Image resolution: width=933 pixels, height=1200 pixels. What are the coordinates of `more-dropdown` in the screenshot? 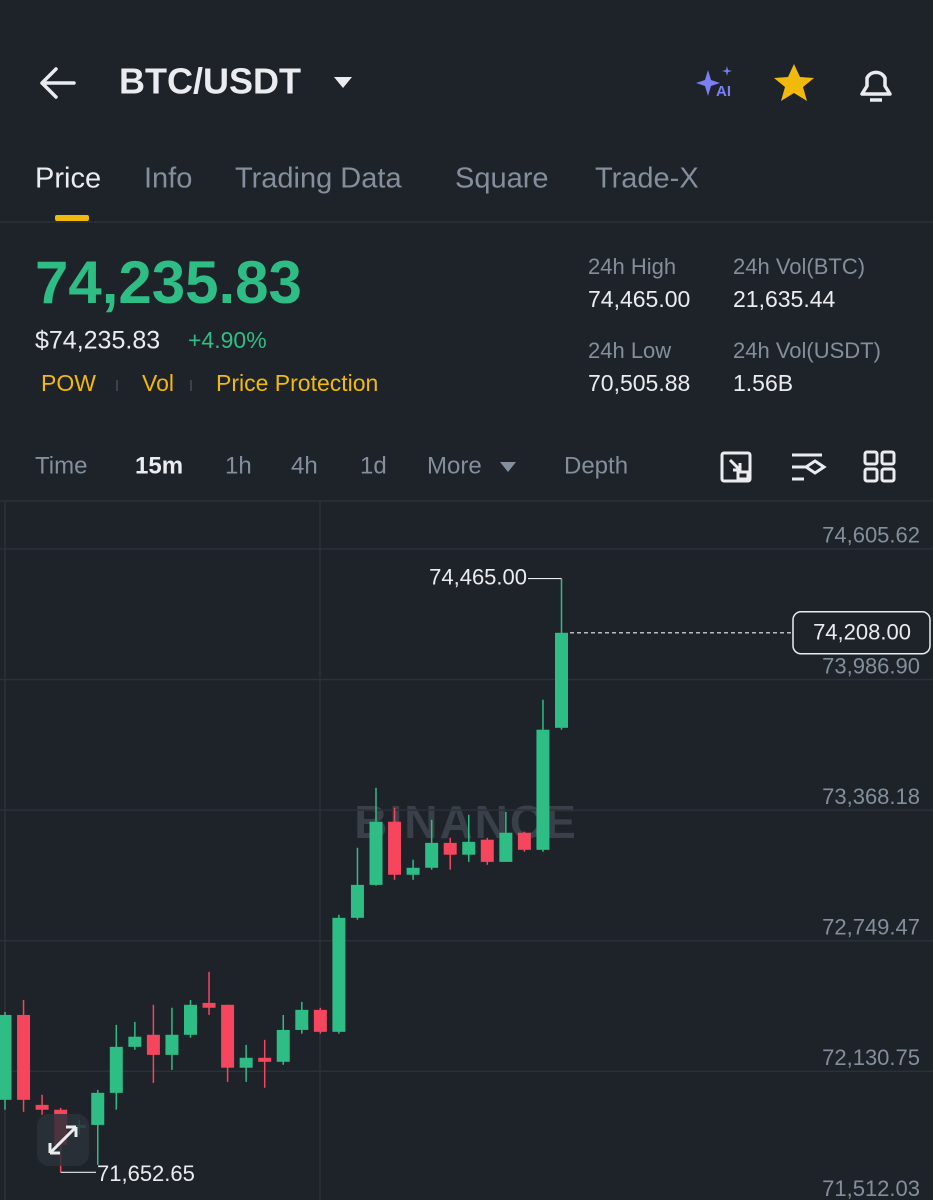 It's located at (508, 467).